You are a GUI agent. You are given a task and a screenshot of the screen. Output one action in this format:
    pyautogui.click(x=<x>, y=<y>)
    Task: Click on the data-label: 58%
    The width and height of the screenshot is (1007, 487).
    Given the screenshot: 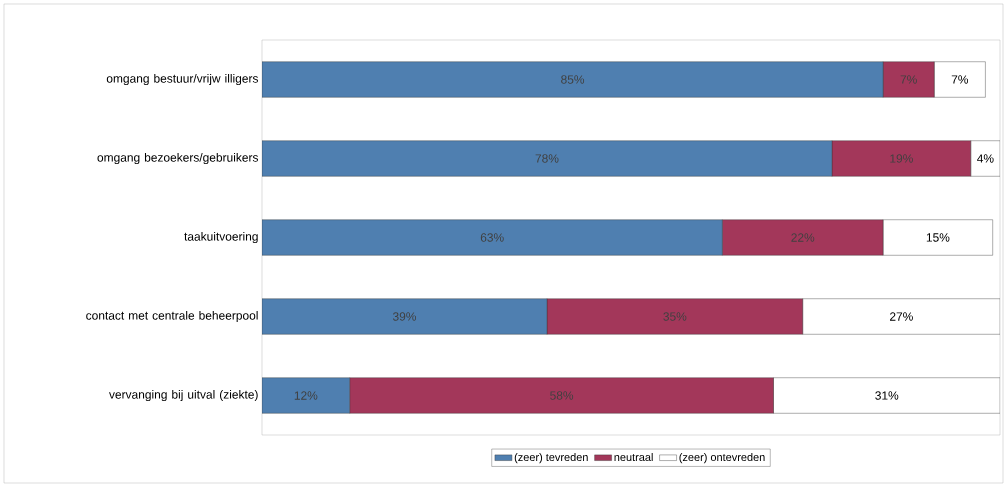 What is the action you would take?
    pyautogui.click(x=562, y=395)
    